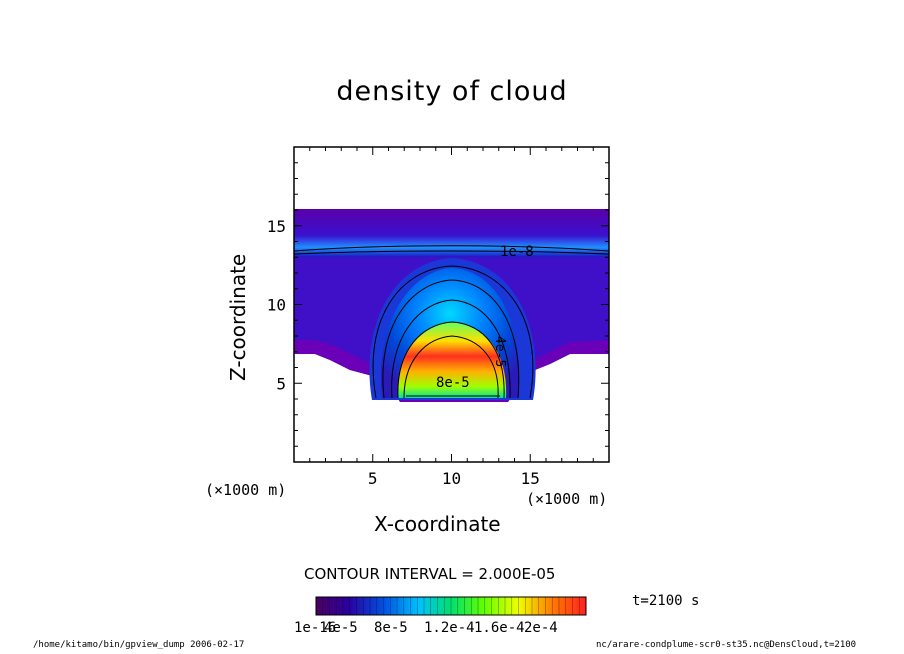 Image resolution: width=904 pixels, height=654 pixels. Describe the element at coordinates (315, 628) in the screenshot. I see `colorbar-tick-label: 1e-16` at that location.